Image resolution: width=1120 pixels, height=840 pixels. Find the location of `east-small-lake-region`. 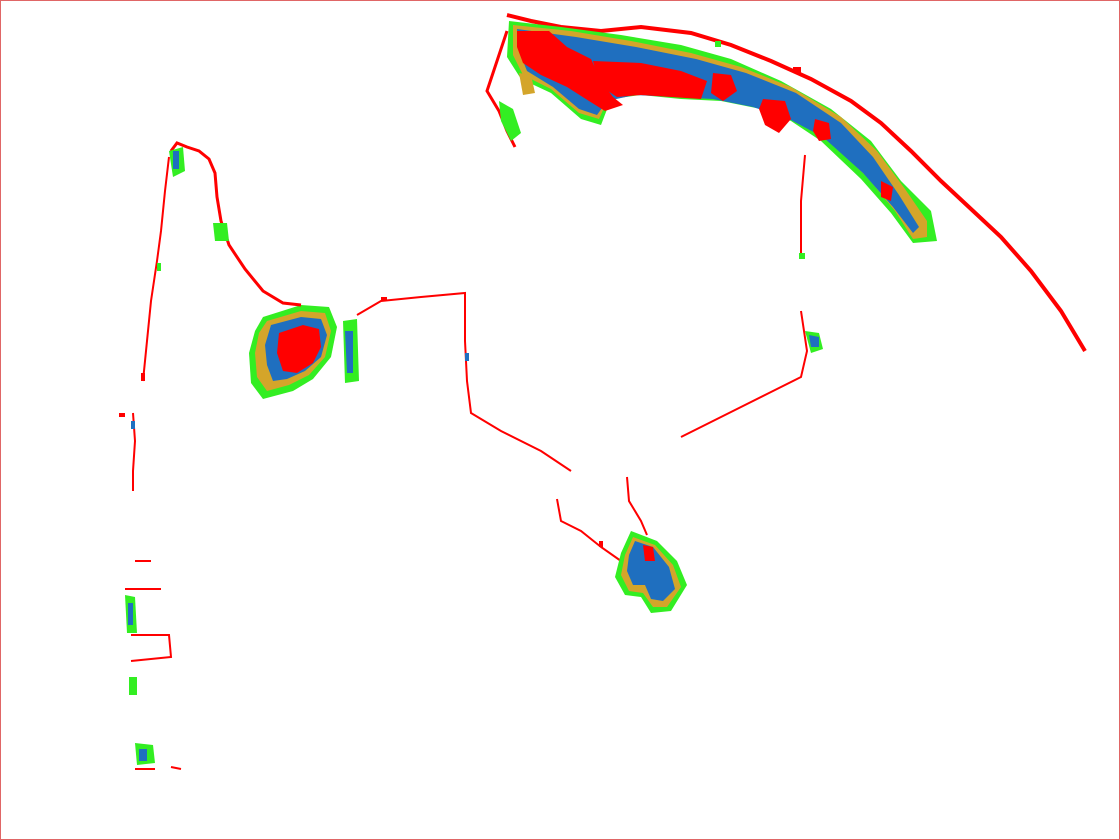

east-small-lake-region is located at coordinates (814, 342).